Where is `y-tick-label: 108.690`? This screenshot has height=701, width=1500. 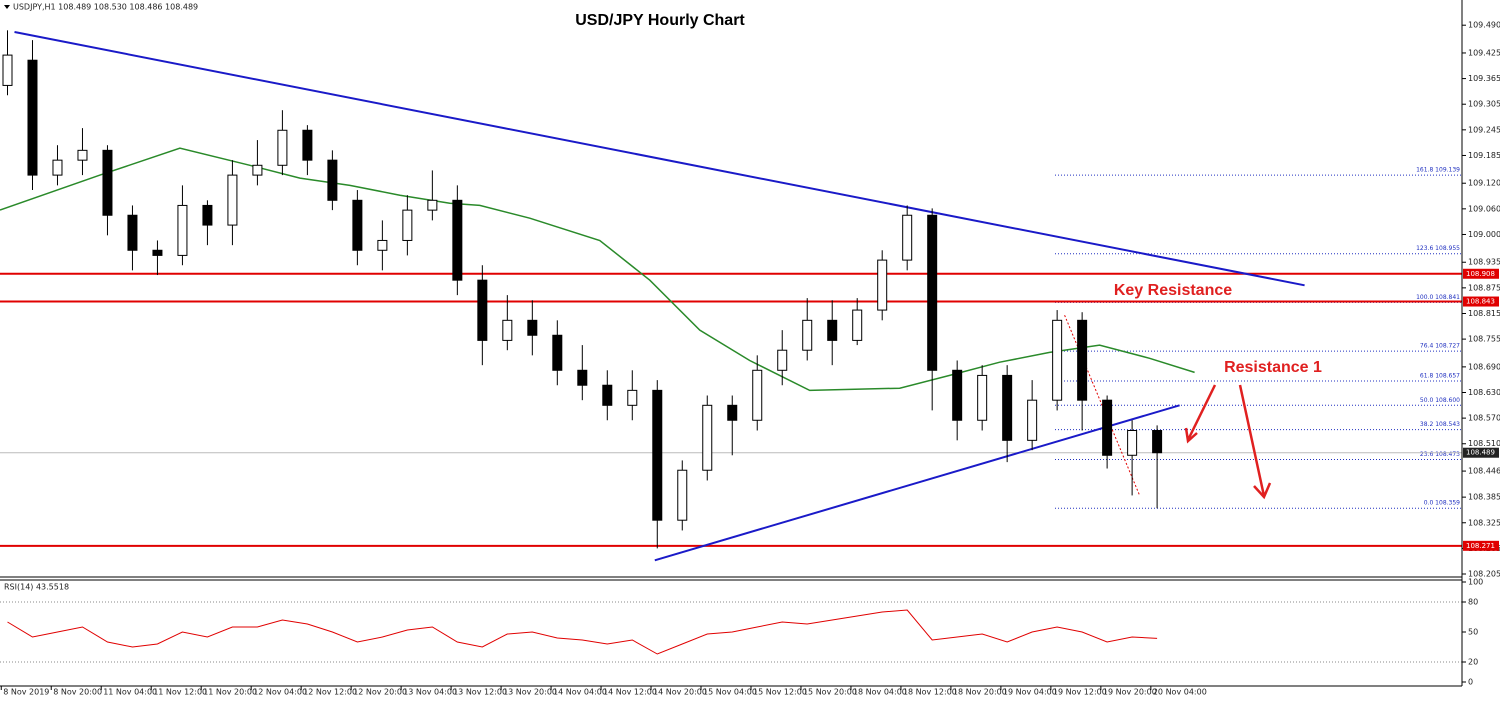
y-tick-label: 108.690 is located at coordinates (1484, 366).